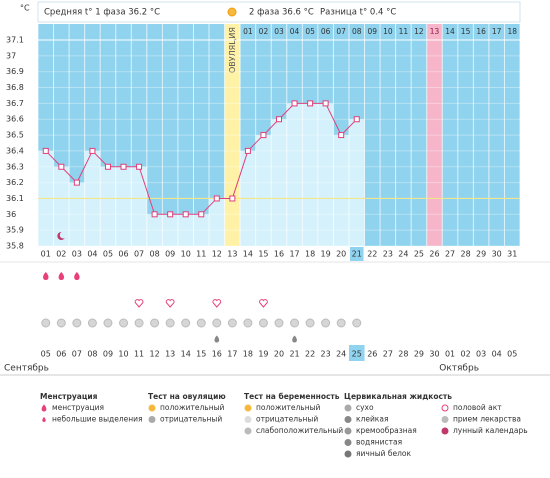 This screenshot has height=478, width=550. I want to click on cycle-day: 24, so click(403, 254).